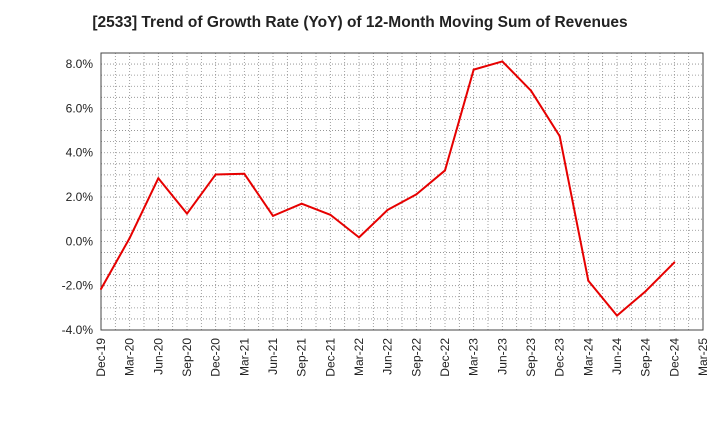 The height and width of the screenshot is (440, 720). What do you see at coordinates (78, 286) in the screenshot?
I see `y-tick-label: -2.0%` at bounding box center [78, 286].